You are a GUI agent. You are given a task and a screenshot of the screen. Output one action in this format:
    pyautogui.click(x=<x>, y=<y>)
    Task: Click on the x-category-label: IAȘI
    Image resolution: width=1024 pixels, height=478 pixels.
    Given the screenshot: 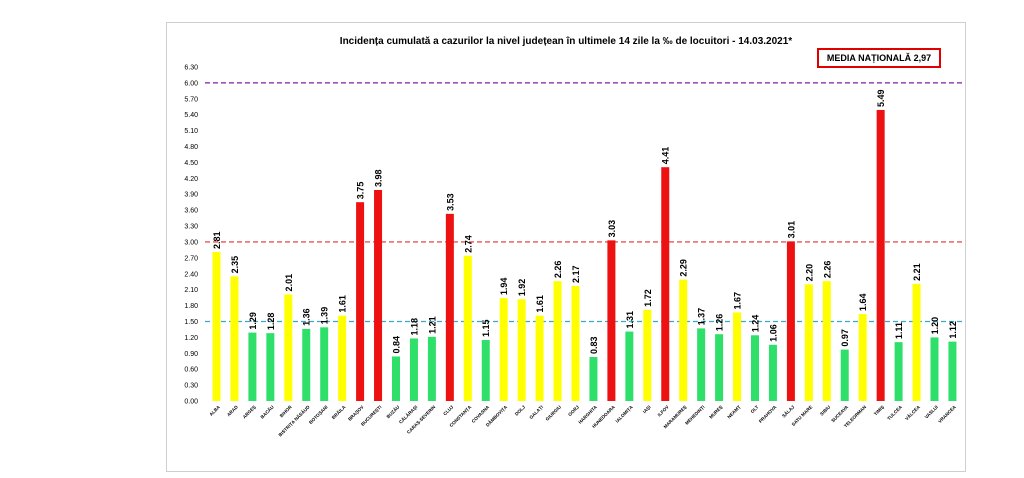 What is the action you would take?
    pyautogui.click(x=647, y=409)
    